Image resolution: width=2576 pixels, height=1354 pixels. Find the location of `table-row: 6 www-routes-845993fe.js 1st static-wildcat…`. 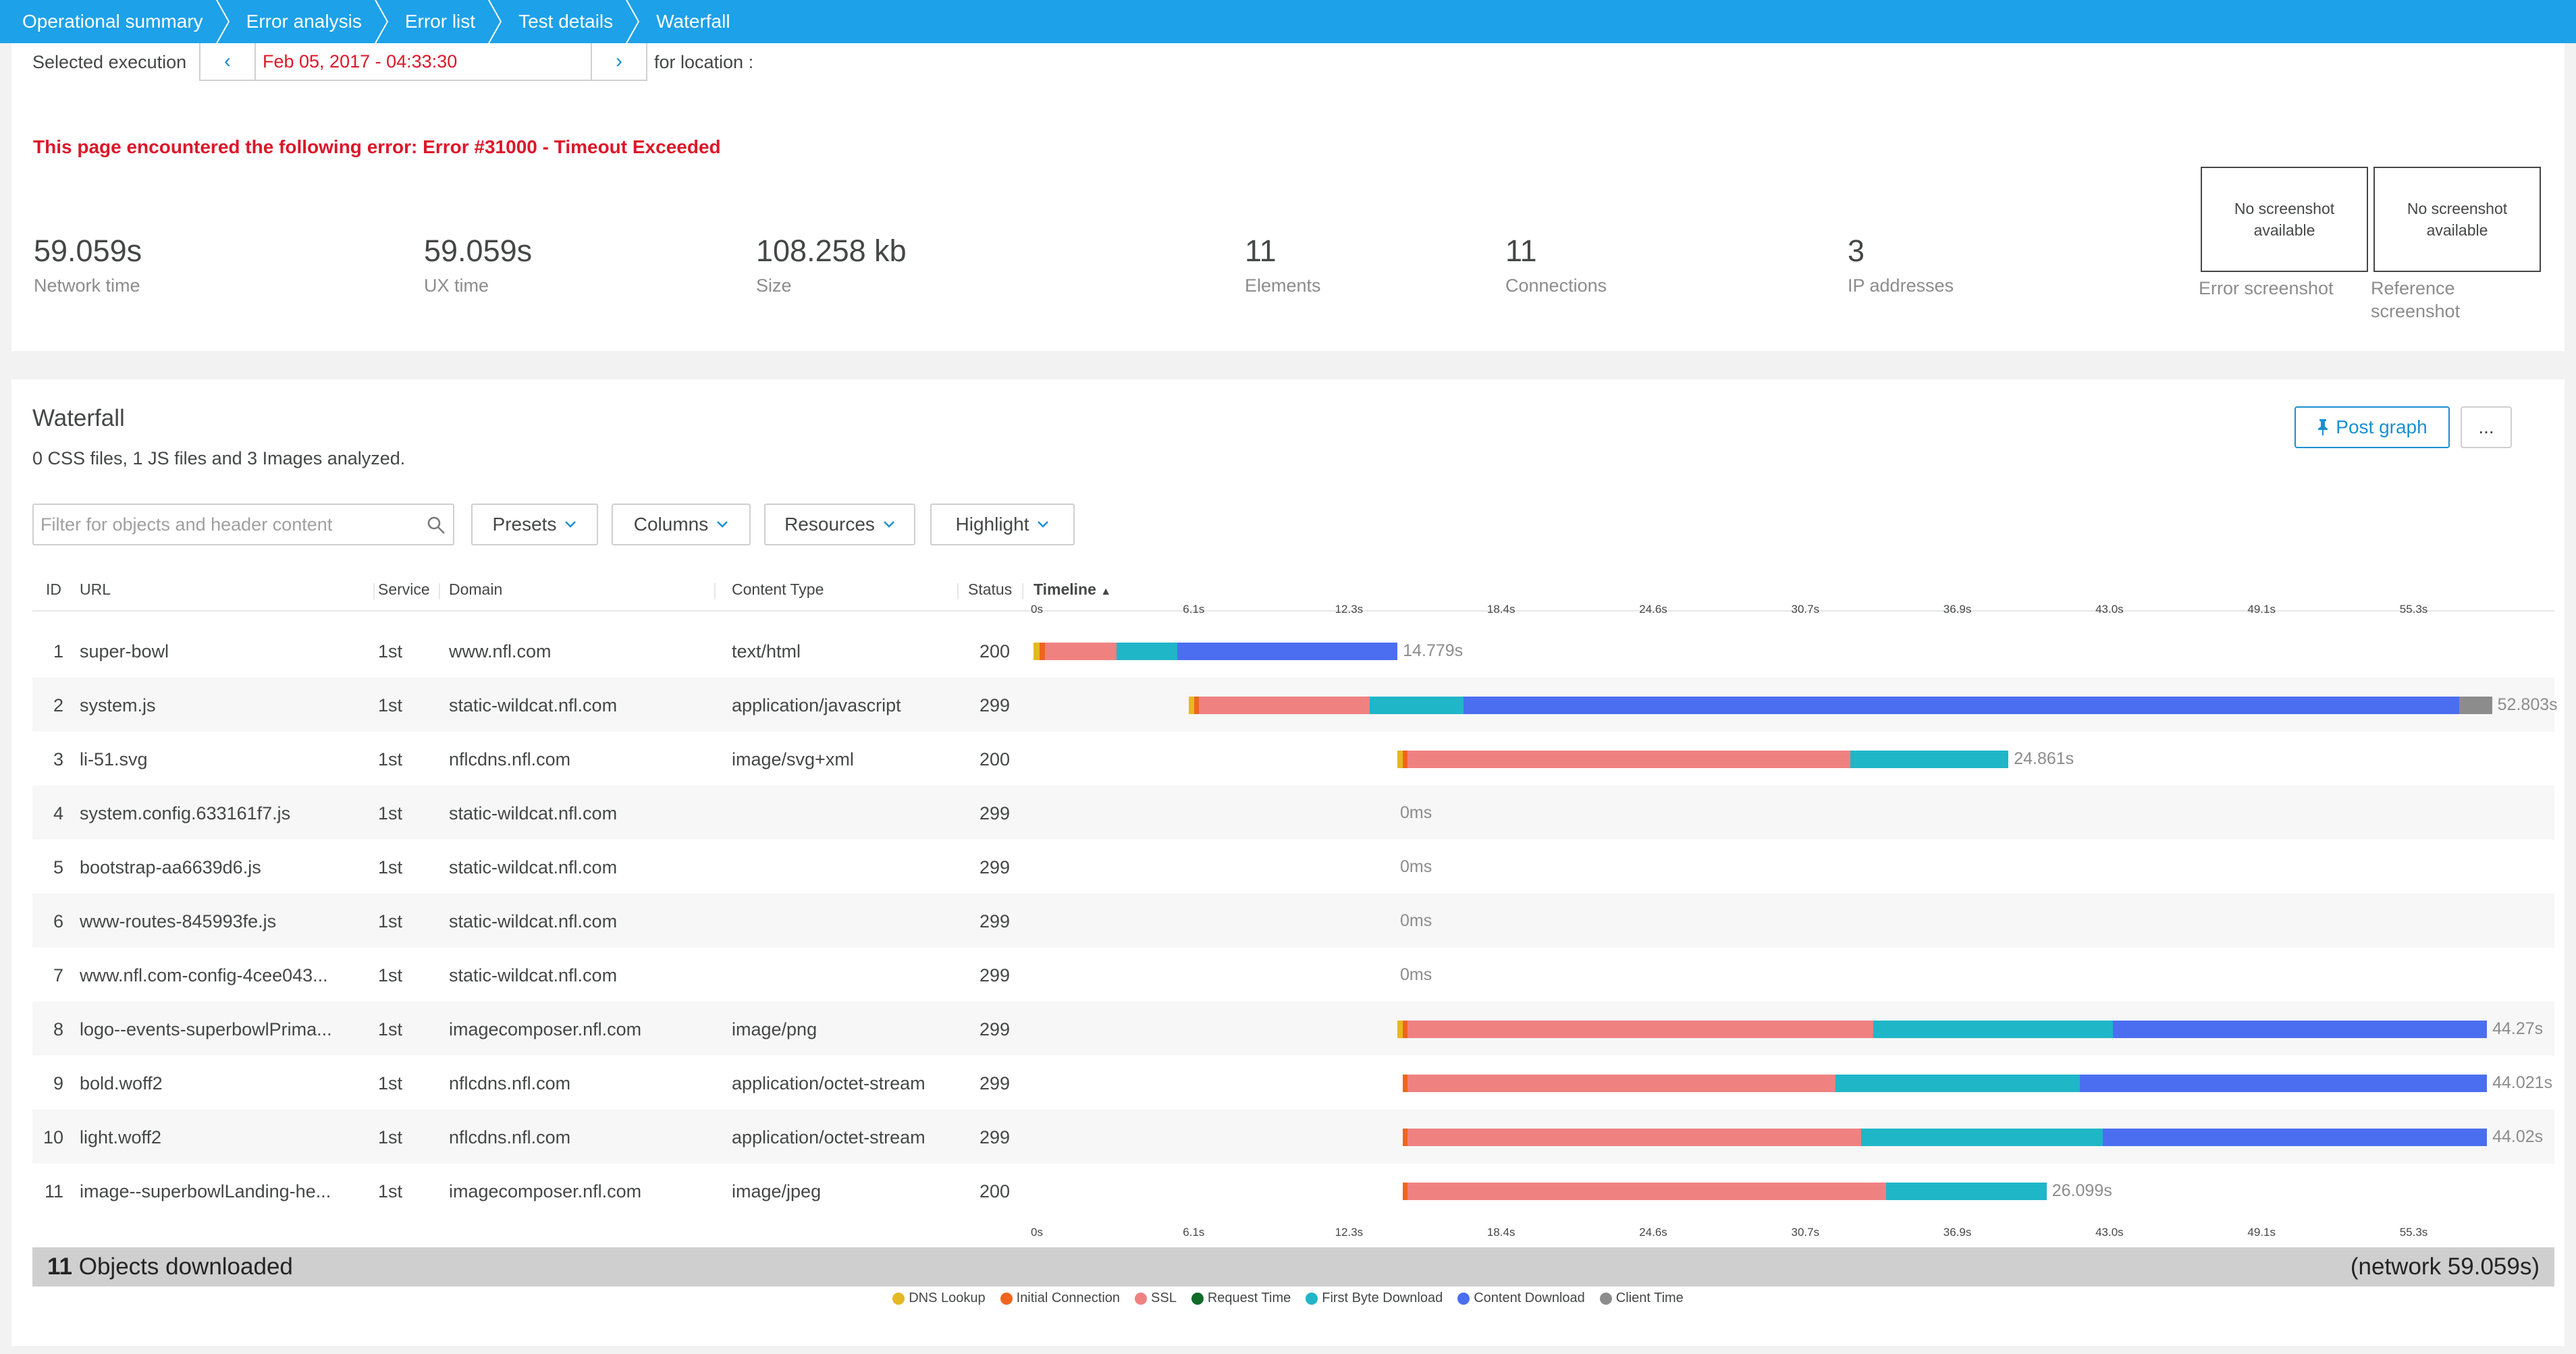

table-row: 6 www-routes-845993fe.js 1st static-wildcat… is located at coordinates (1293, 921).